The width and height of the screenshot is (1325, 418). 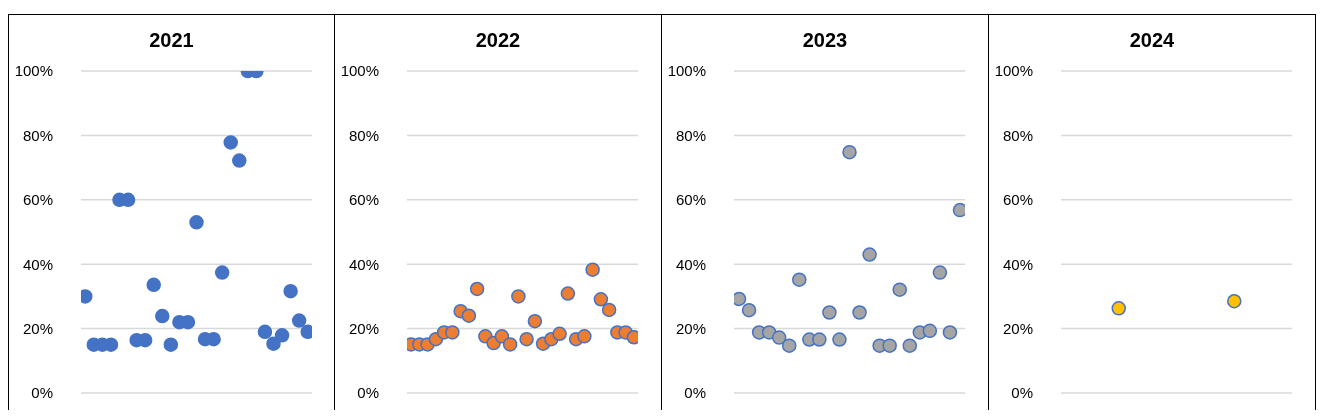 What do you see at coordinates (825, 40) in the screenshot?
I see `chart-title: 2023` at bounding box center [825, 40].